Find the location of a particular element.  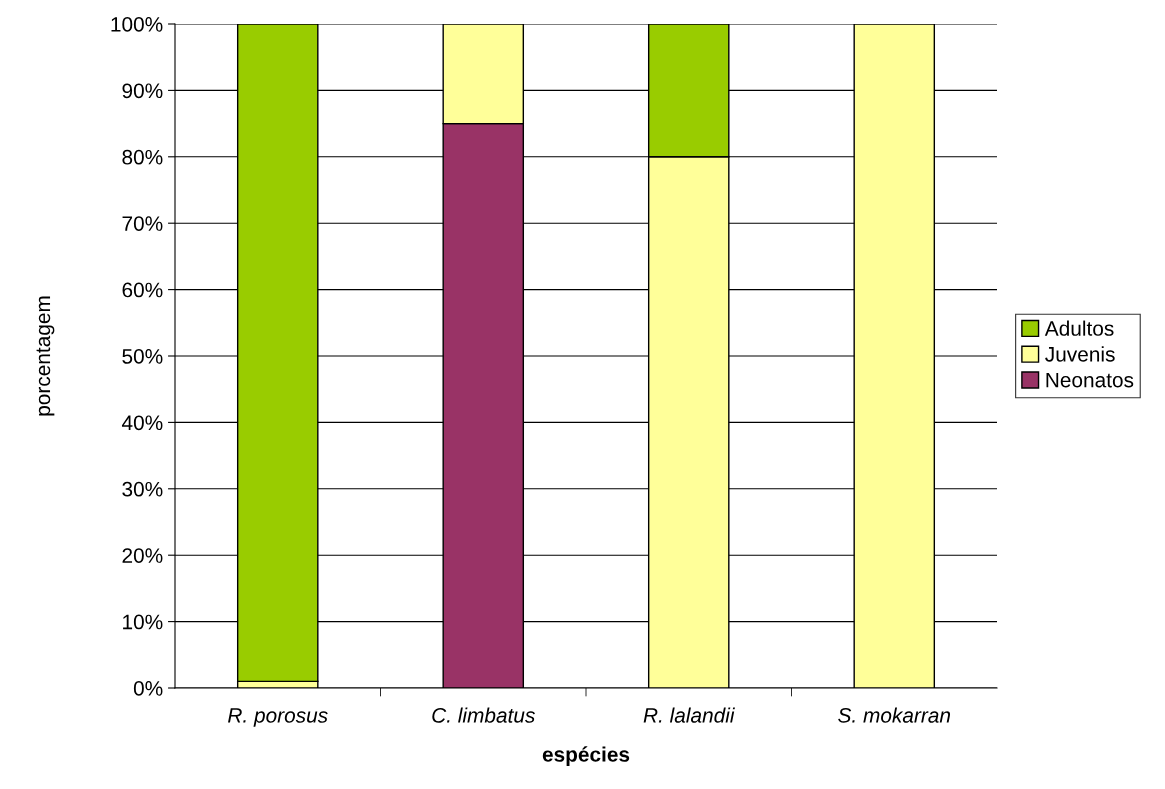

x-tick-label: R. porosus is located at coordinates (278, 717).